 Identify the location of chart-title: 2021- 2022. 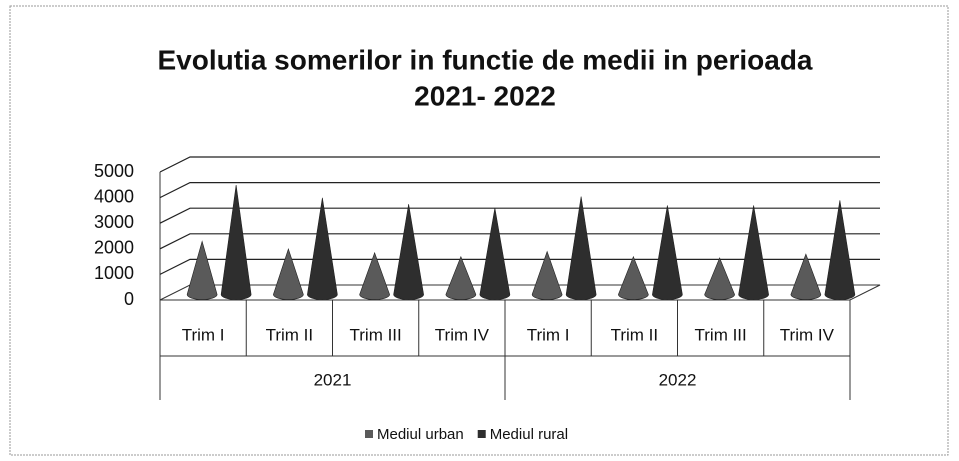
(485, 95).